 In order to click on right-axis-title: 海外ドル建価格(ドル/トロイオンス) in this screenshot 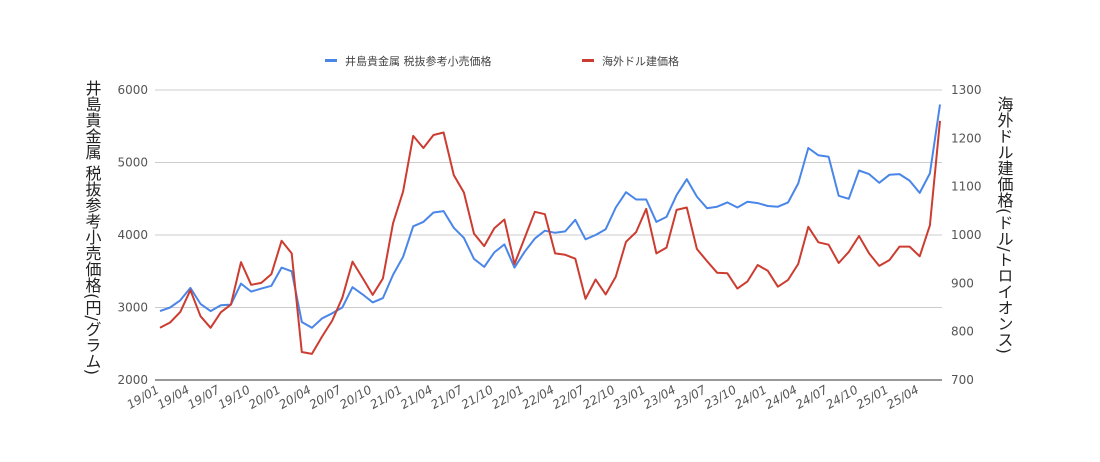, I will do `click(1004, 225)`.